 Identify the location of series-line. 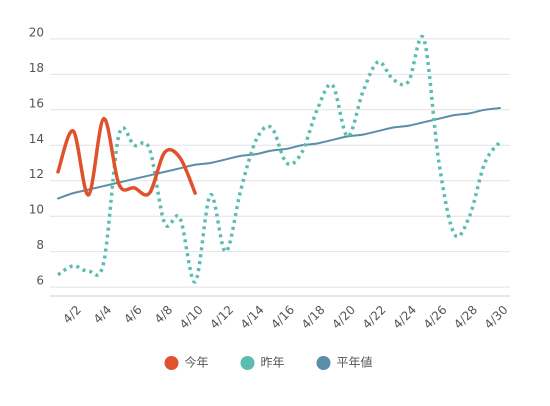
(126, 156).